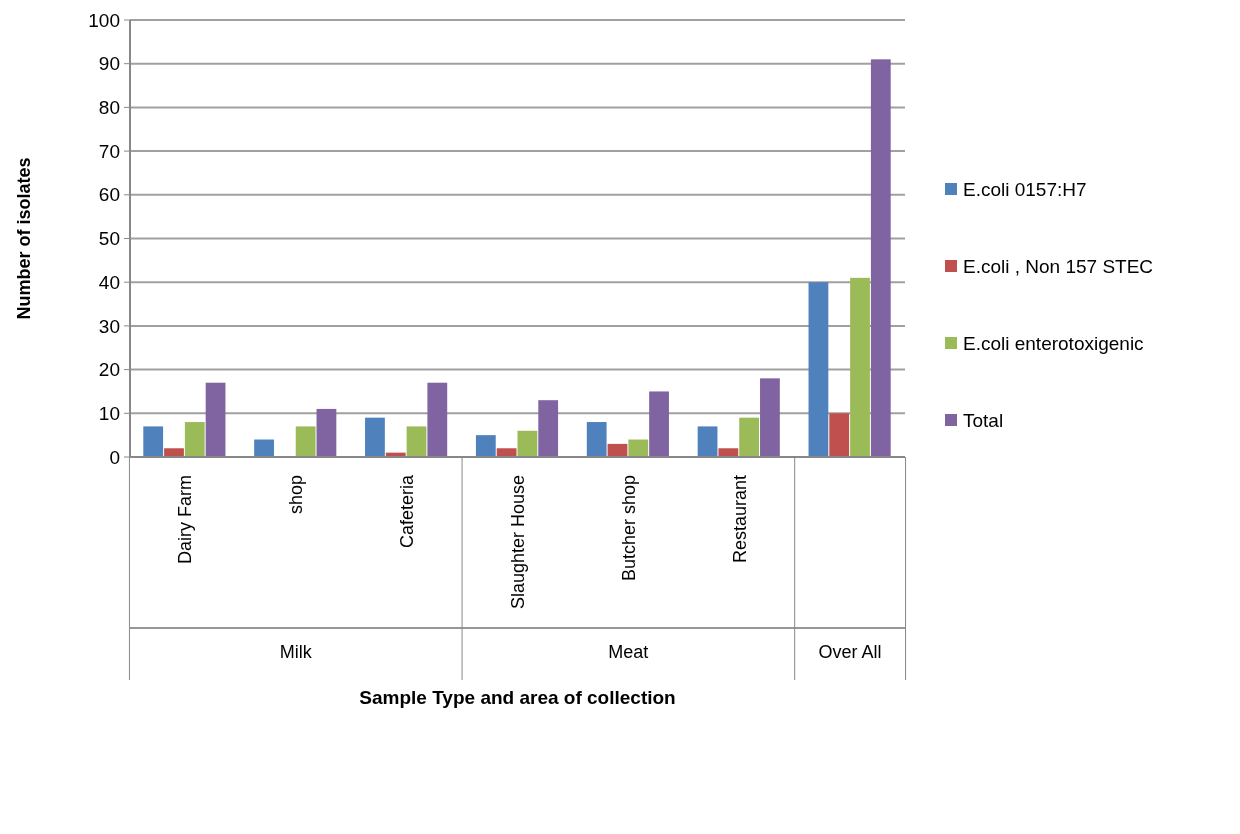 The height and width of the screenshot is (834, 1240). What do you see at coordinates (406, 511) in the screenshot?
I see `x-tick-label: Cafeteria` at bounding box center [406, 511].